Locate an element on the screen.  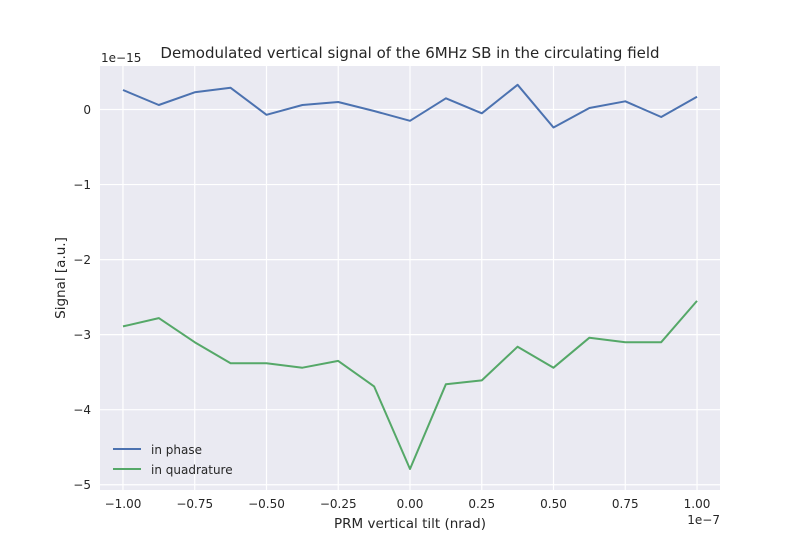
x-tick-label: 0.25 is located at coordinates (481, 504).